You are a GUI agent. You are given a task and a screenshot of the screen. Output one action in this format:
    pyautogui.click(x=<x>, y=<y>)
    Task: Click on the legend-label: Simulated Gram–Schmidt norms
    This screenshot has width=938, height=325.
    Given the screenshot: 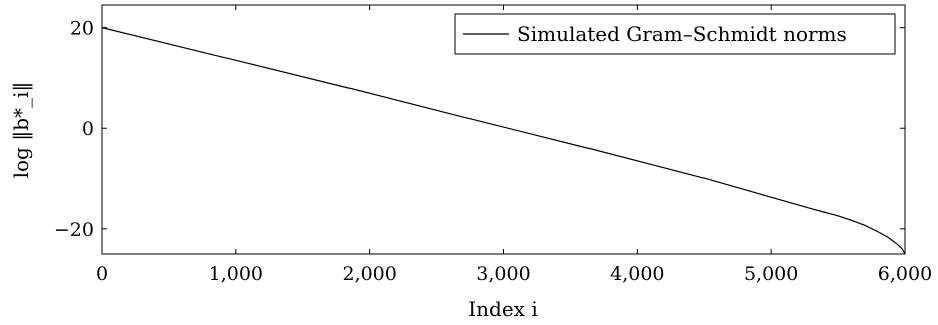 What is the action you would take?
    pyautogui.click(x=682, y=34)
    